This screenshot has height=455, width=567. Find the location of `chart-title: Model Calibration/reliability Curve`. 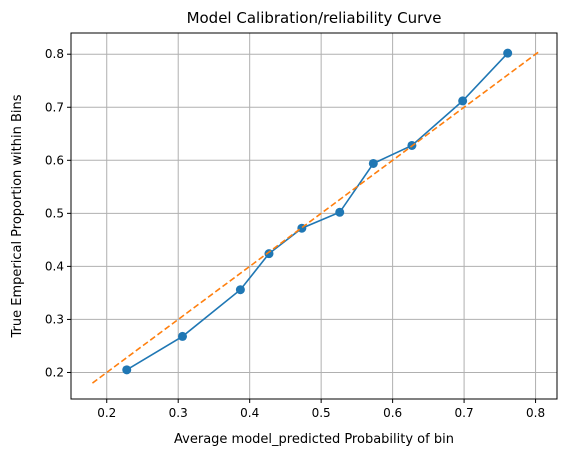

chart-title: Model Calibration/reliability Curve is located at coordinates (314, 18).